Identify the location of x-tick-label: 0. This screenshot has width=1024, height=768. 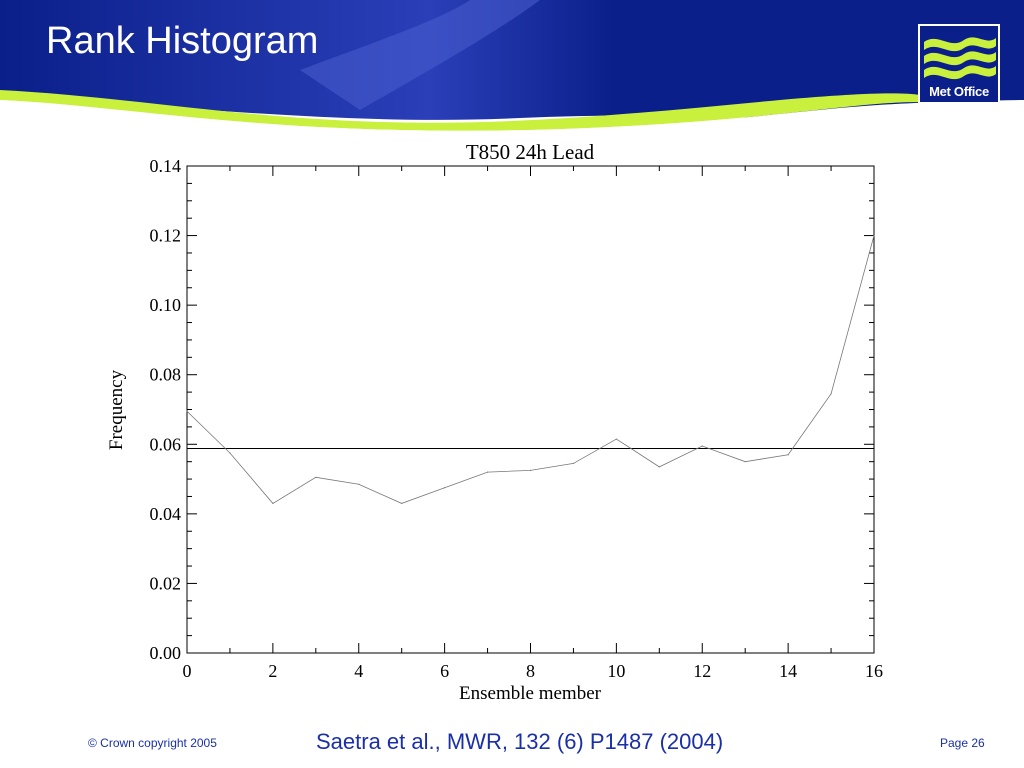
(187, 671).